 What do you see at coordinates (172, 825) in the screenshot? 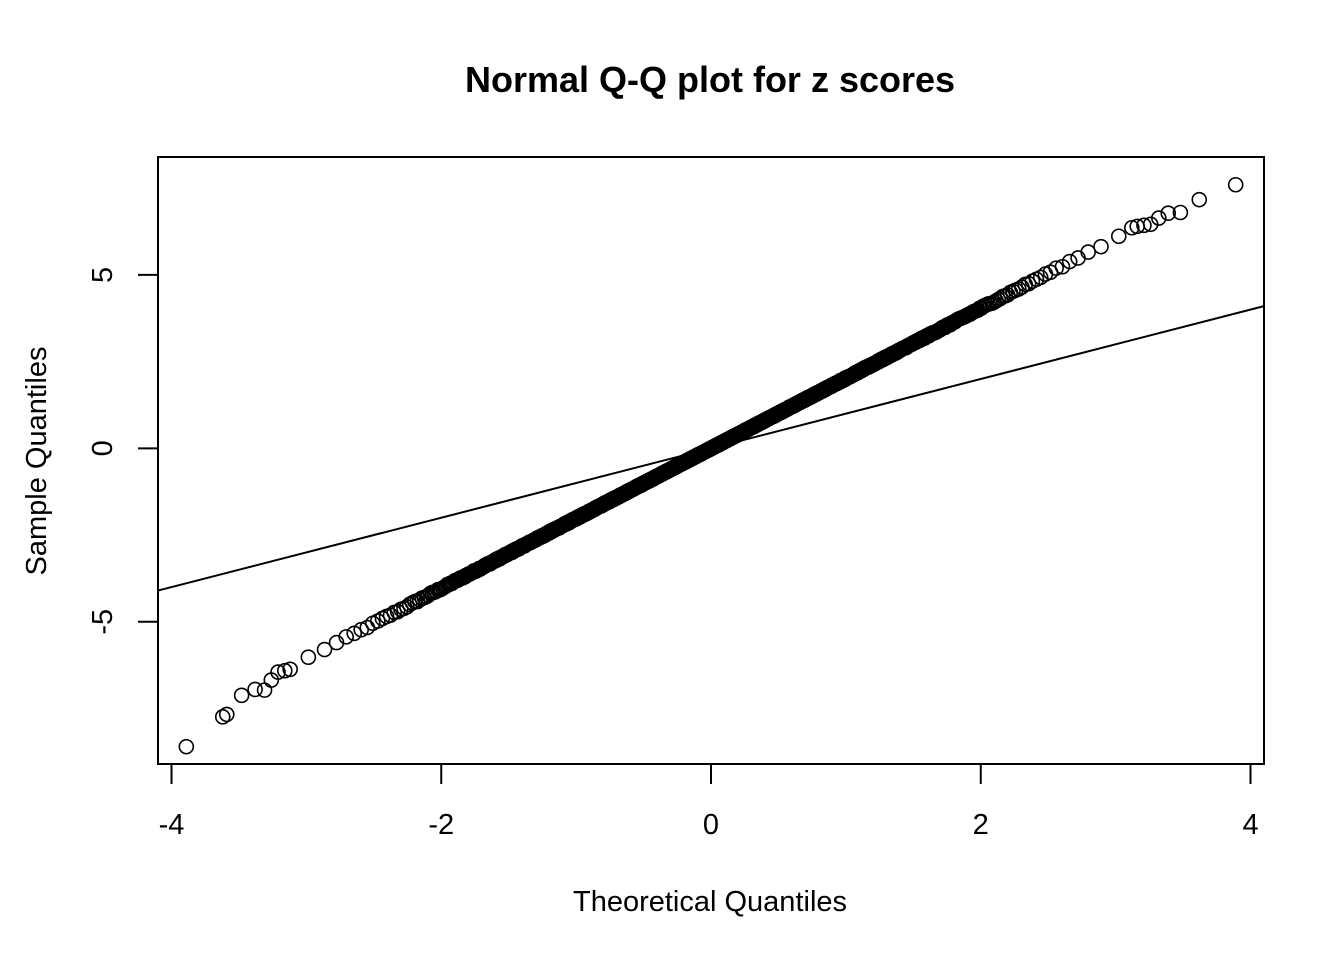
I see `x-tick-label: -4` at bounding box center [172, 825].